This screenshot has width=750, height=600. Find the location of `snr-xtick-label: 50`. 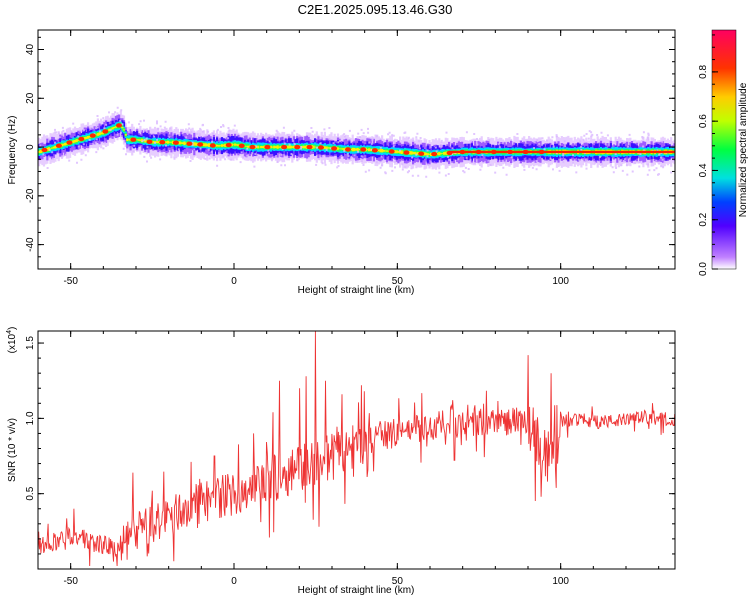

snr-xtick-label: 50 is located at coordinates (398, 581).